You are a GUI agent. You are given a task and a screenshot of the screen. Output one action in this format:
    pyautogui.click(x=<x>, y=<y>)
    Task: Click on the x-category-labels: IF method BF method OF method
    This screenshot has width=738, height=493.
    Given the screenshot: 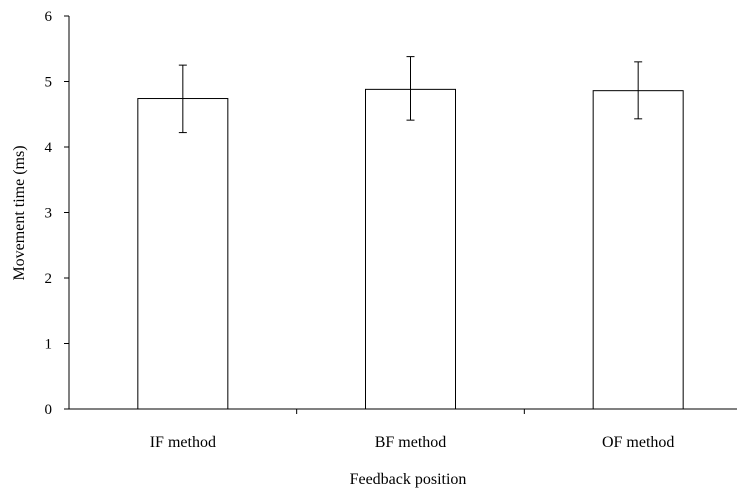 What is the action you would take?
    pyautogui.click(x=412, y=442)
    